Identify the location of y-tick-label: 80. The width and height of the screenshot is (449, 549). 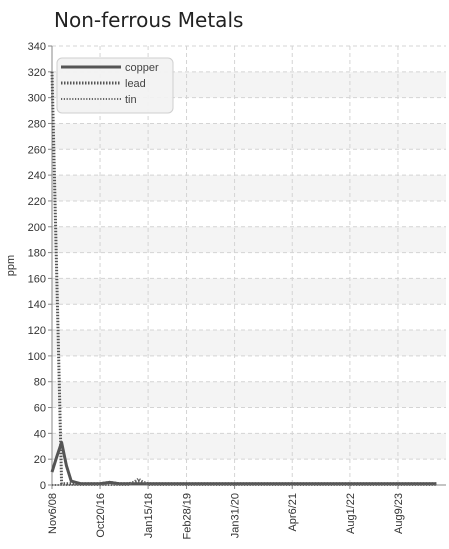
(40, 383).